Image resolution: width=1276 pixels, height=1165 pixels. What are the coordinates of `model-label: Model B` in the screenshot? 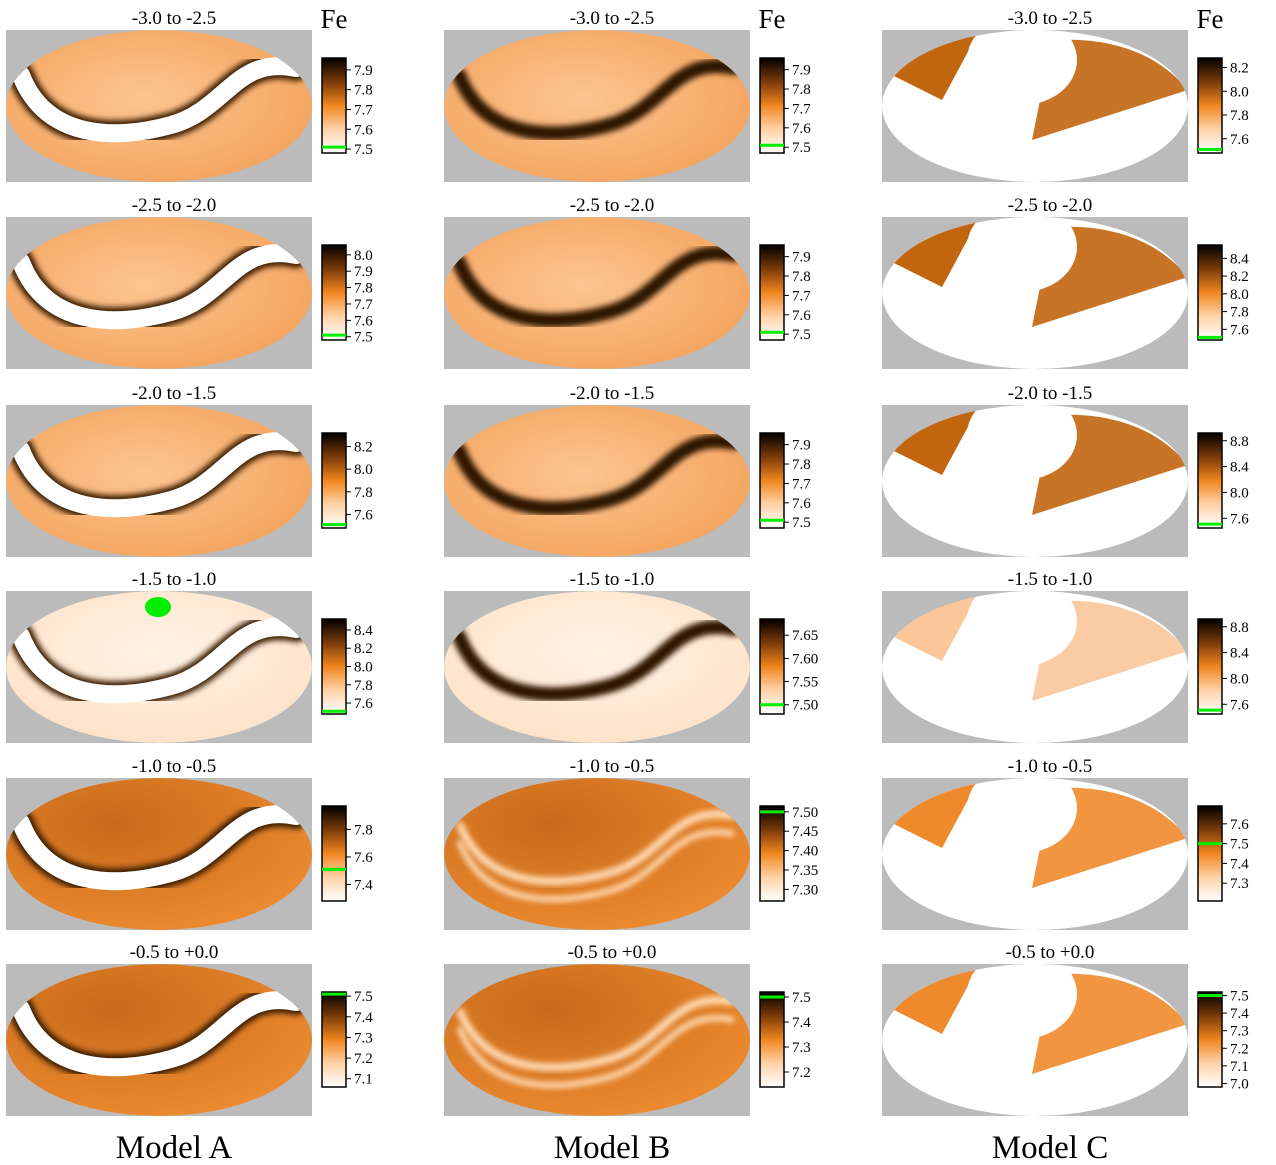 It's located at (612, 1147).